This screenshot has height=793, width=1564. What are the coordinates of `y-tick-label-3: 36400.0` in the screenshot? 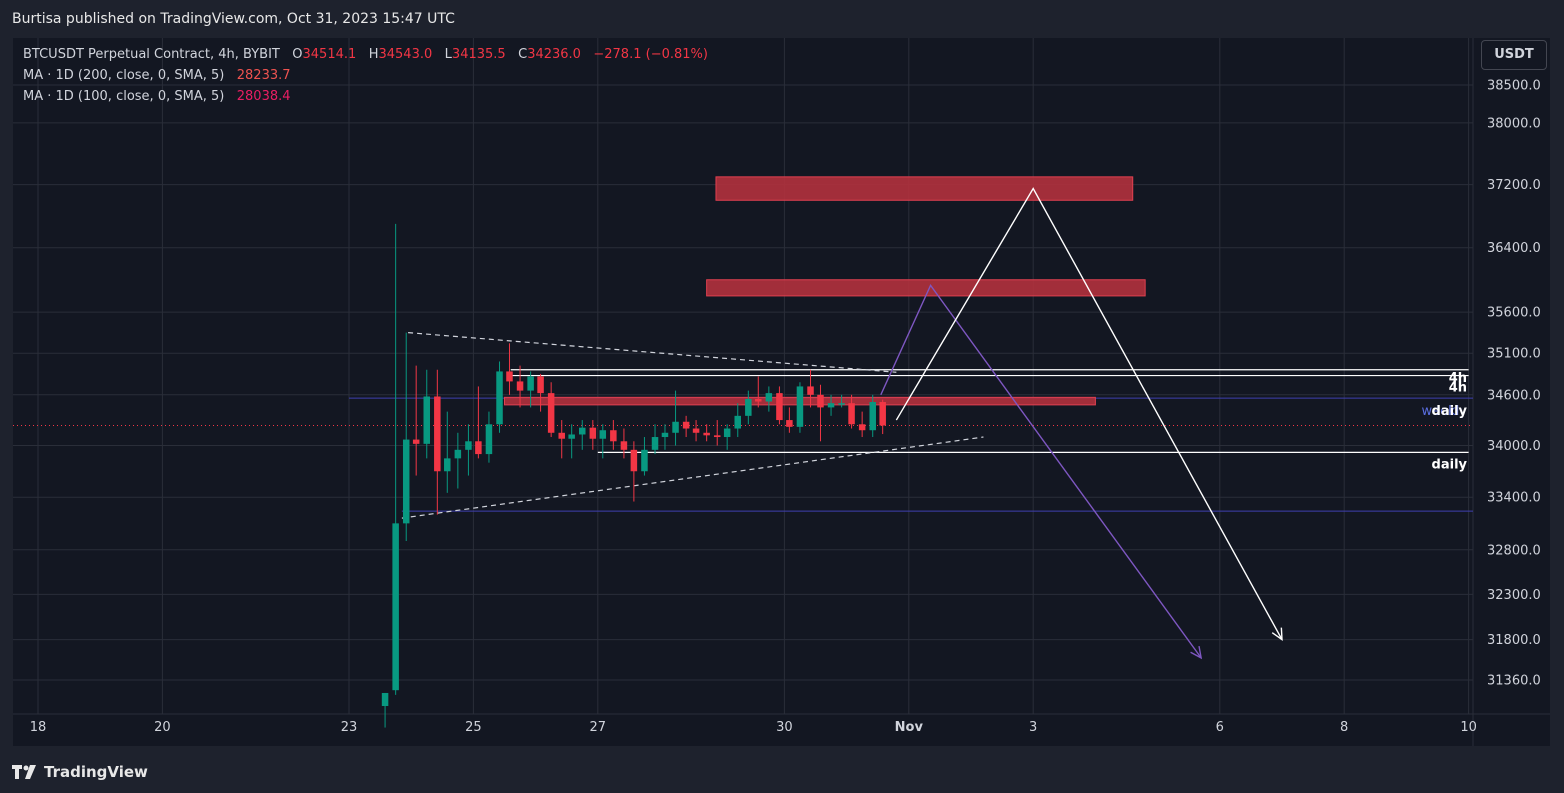 It's located at (1514, 248).